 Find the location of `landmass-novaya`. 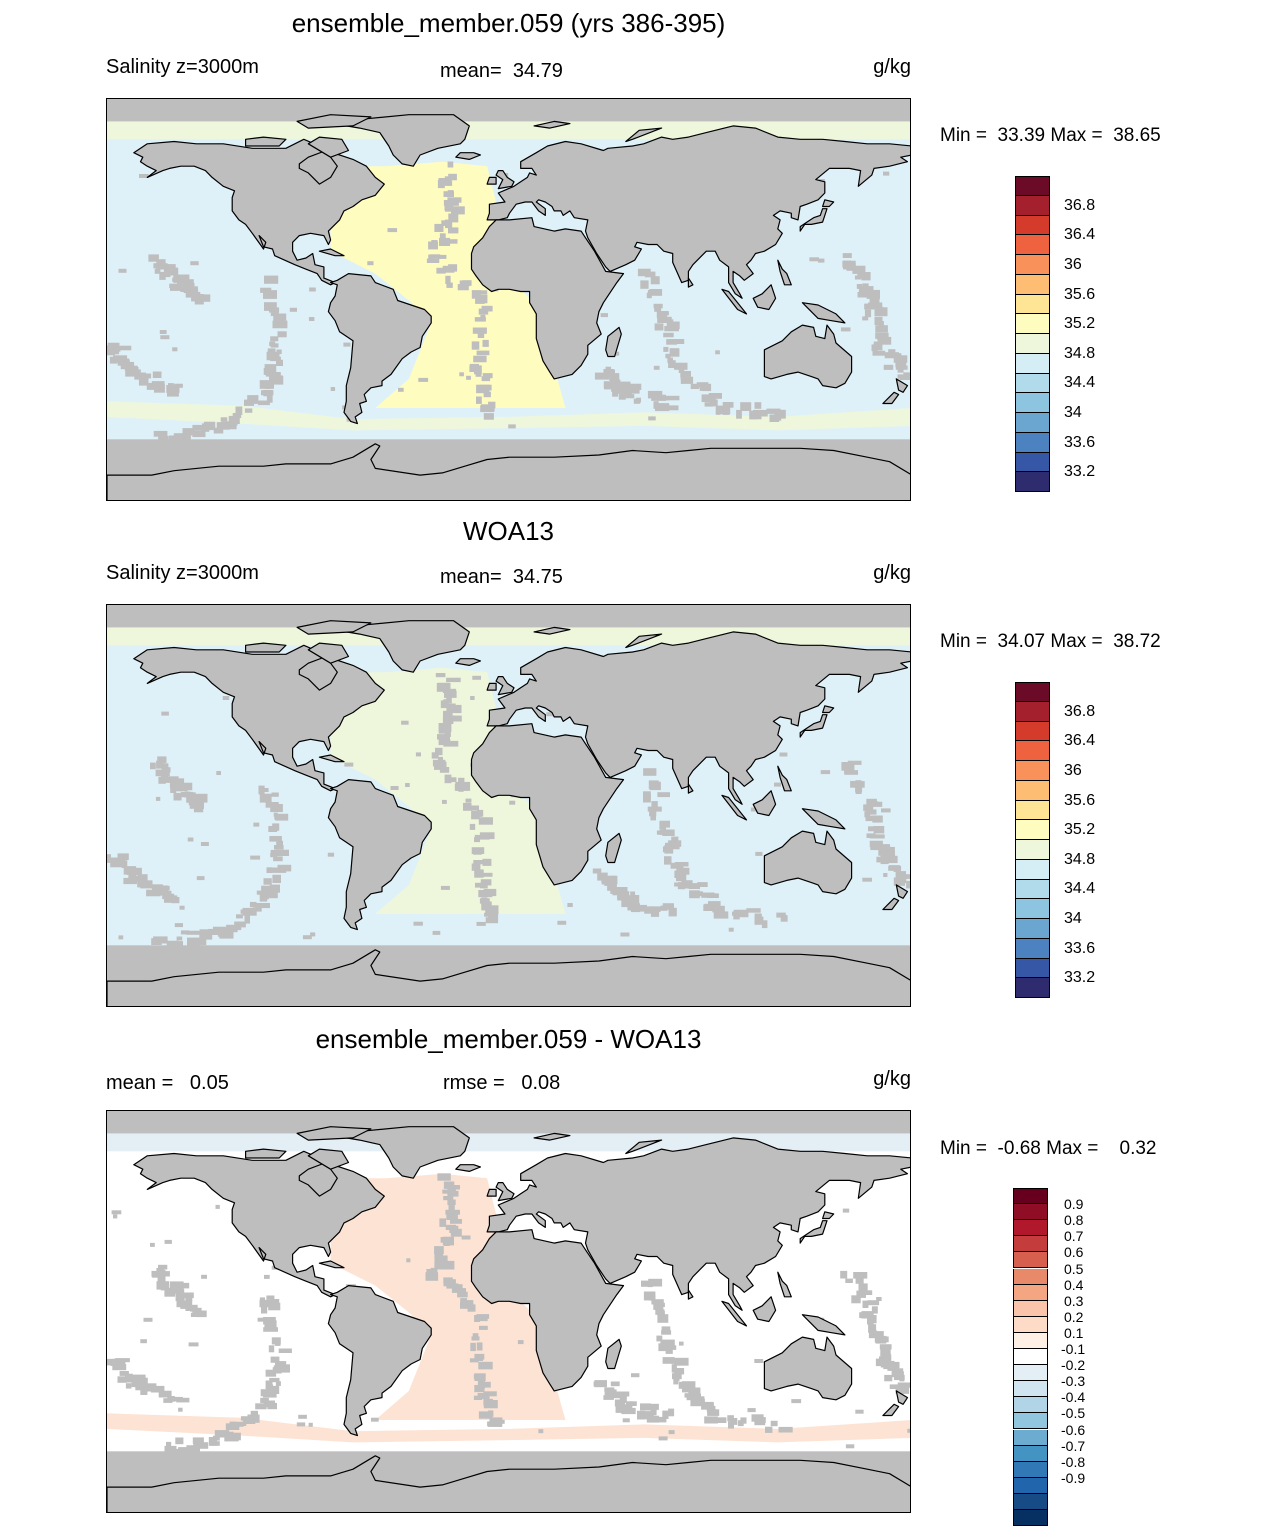

landmass-novaya is located at coordinates (644, 1147).